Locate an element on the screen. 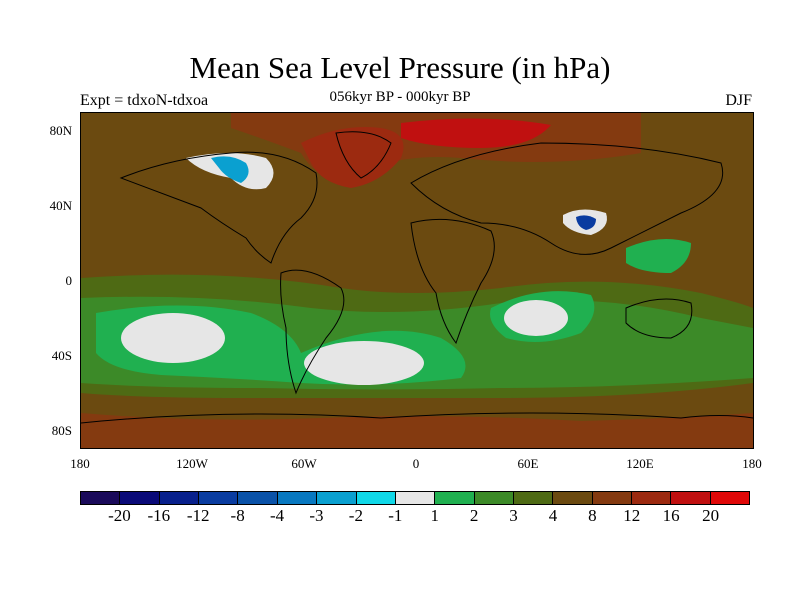 The height and width of the screenshot is (600, 800). south-atlantic-low-zone is located at coordinates (364, 363).